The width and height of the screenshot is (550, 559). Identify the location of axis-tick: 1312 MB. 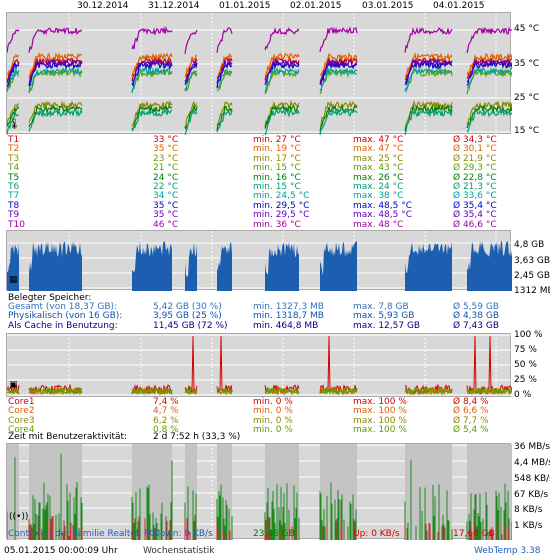
(532, 291).